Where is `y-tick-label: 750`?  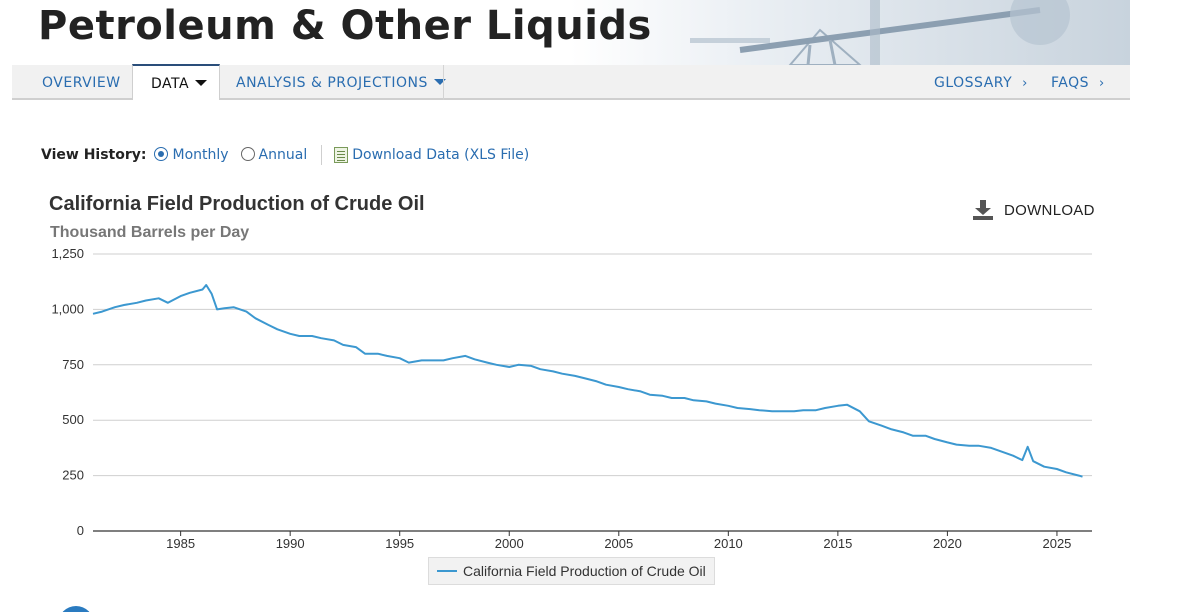
y-tick-label: 750 is located at coordinates (73, 364).